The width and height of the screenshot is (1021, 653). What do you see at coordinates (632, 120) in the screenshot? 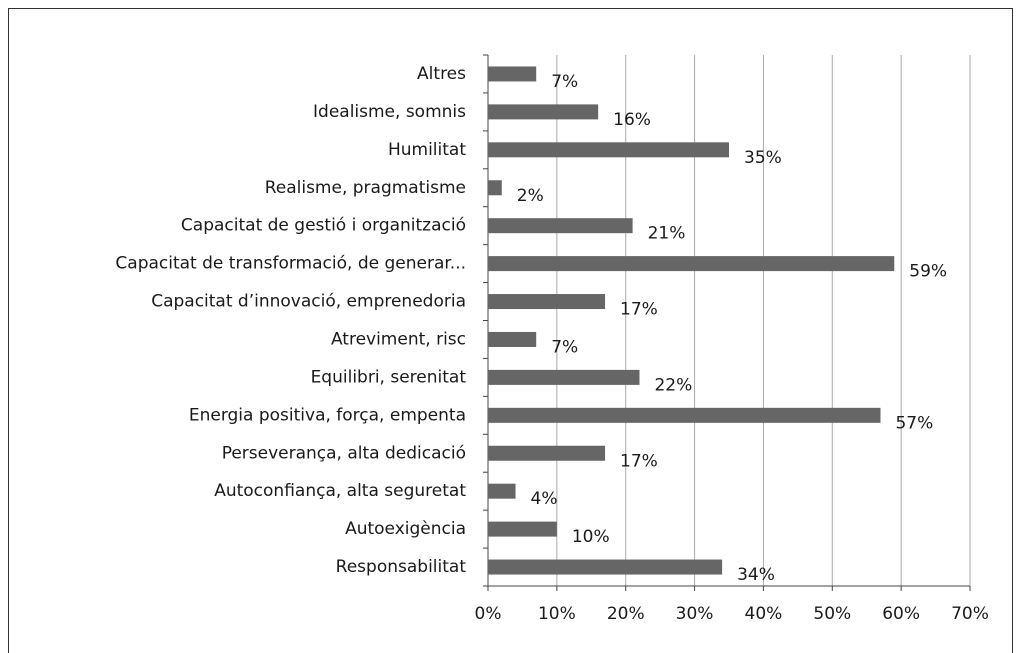
I see `value-label: 16%` at bounding box center [632, 120].